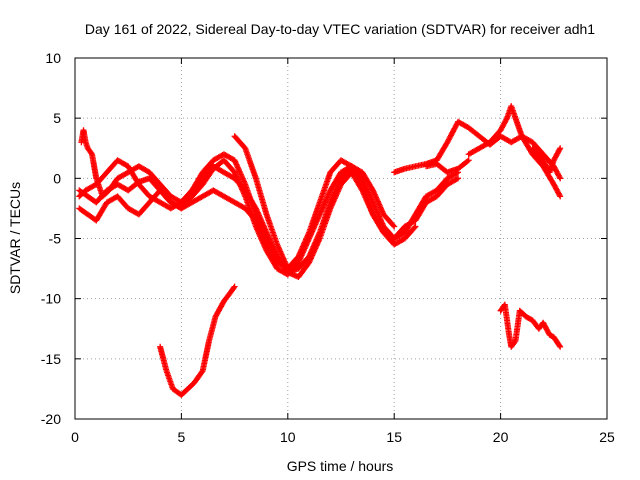 The width and height of the screenshot is (640, 480). I want to click on x-axis-label: GPS time / hours, so click(340, 466).